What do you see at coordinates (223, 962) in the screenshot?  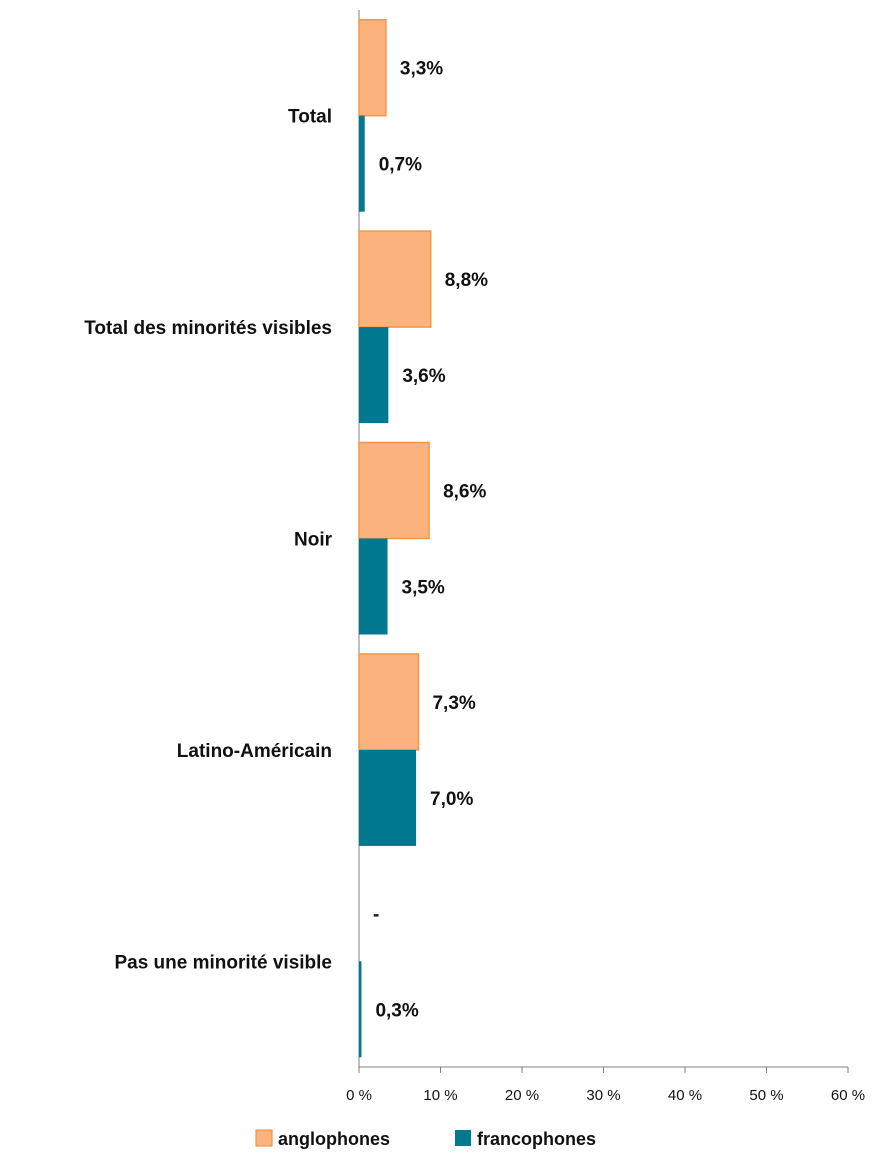 I see `category-label: Pas une minorité visible` at bounding box center [223, 962].